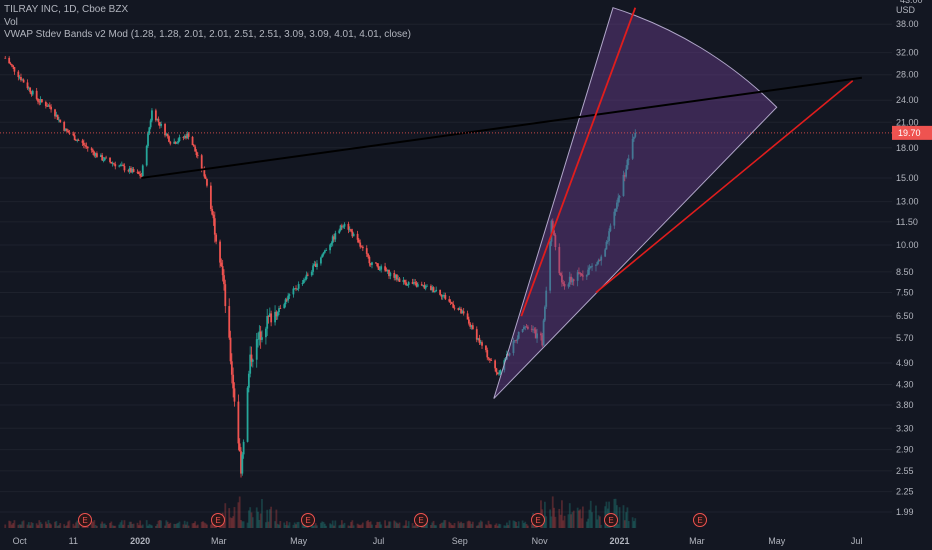 Image resolution: width=932 pixels, height=550 pixels. What do you see at coordinates (11, 22) in the screenshot?
I see `volume-indicator-label: Vol` at bounding box center [11, 22].